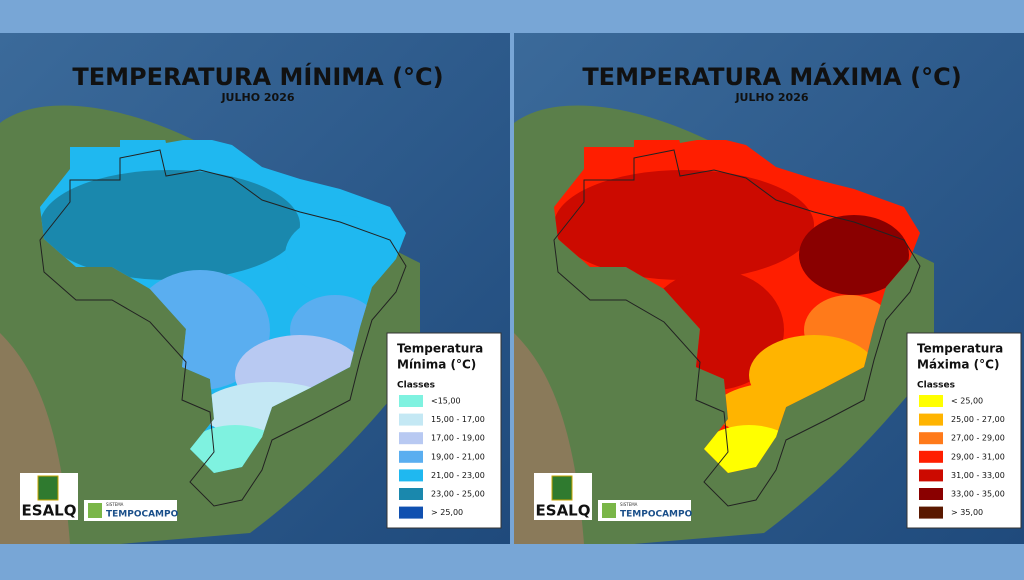 This screenshot has height=580, width=1024. What do you see at coordinates (967, 512) in the screenshot?
I see `legend-label: > 35,00` at bounding box center [967, 512].